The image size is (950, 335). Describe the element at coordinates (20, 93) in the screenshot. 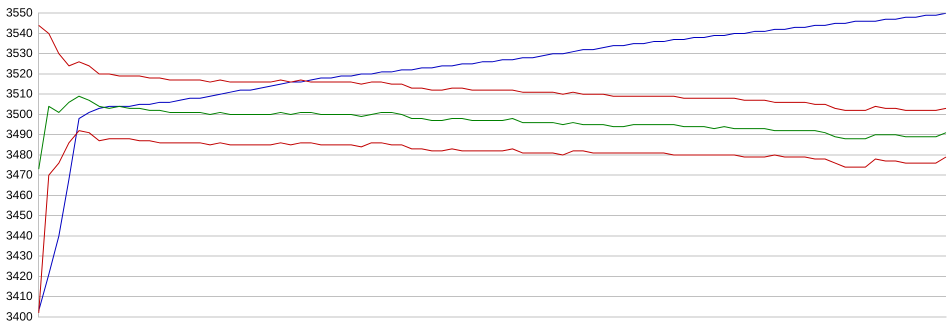

I see `y-tick-label: 3510` at that location.